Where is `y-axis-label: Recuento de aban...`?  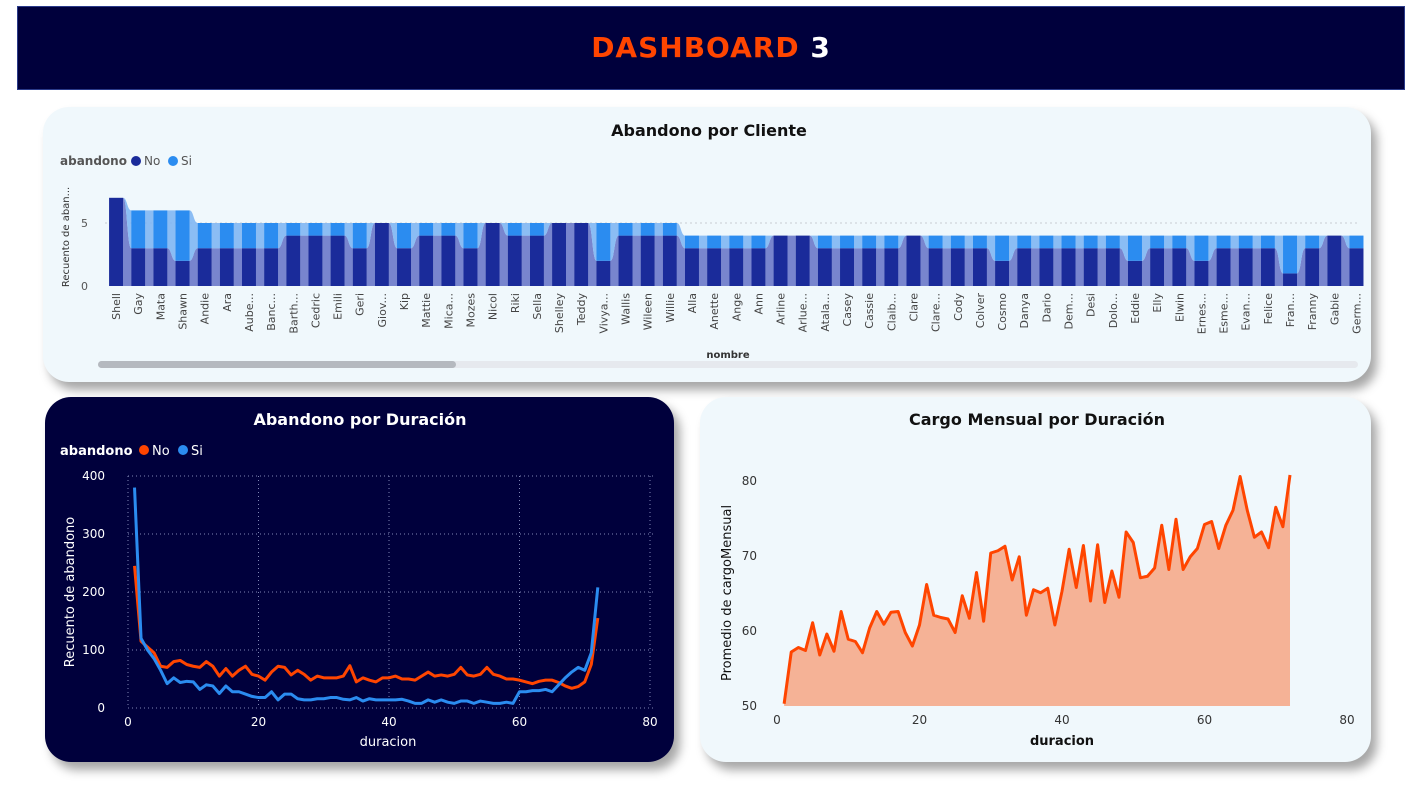
y-axis-label: Recuento de aban... is located at coordinates (66, 237).